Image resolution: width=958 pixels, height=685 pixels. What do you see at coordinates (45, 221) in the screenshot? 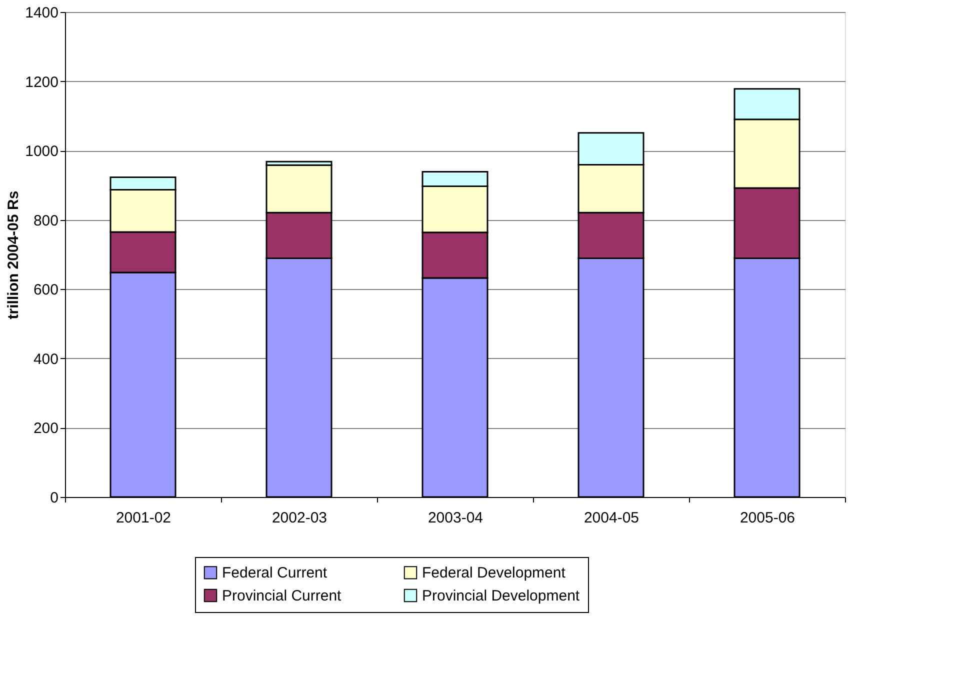
I see `y-tick-label: 800` at bounding box center [45, 221].